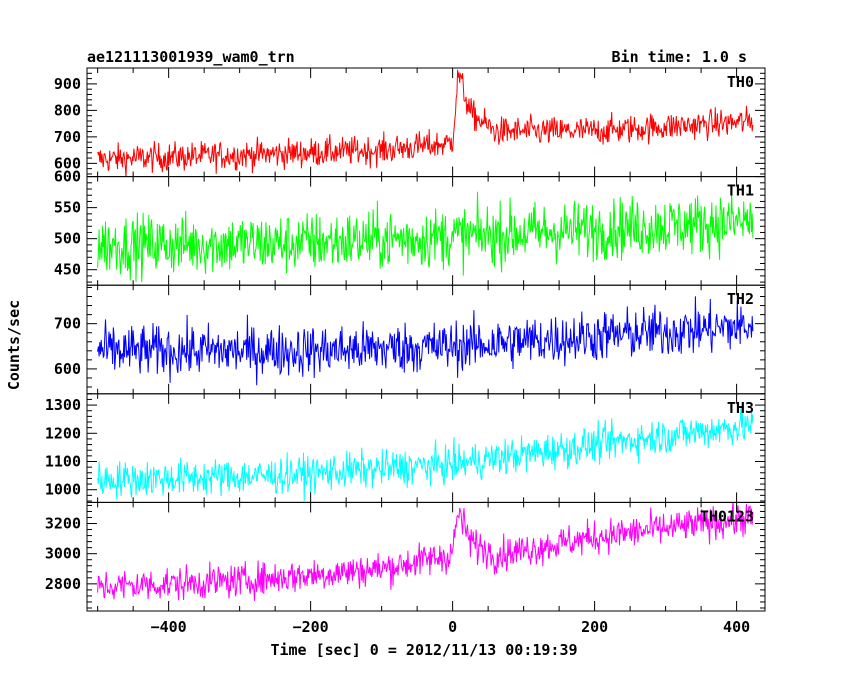 Image resolution: width=850 pixels, height=680 pixels. What do you see at coordinates (63, 584) in the screenshot?
I see `y-tick-label: 2800` at bounding box center [63, 584].